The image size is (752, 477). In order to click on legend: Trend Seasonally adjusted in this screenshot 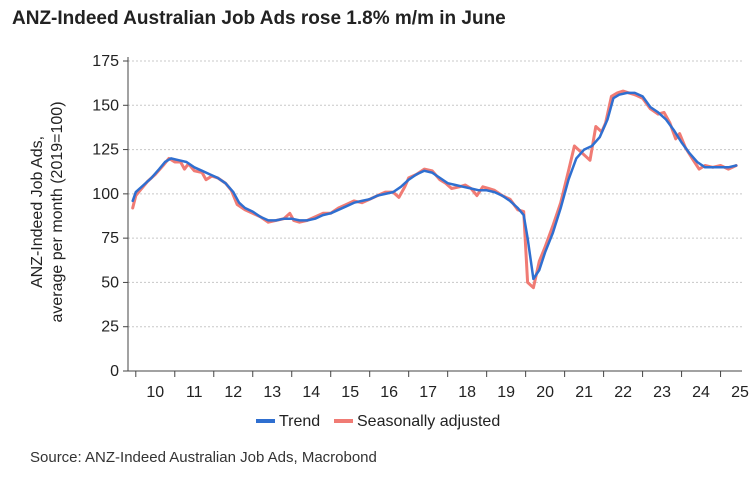, I will do `click(378, 421)`.